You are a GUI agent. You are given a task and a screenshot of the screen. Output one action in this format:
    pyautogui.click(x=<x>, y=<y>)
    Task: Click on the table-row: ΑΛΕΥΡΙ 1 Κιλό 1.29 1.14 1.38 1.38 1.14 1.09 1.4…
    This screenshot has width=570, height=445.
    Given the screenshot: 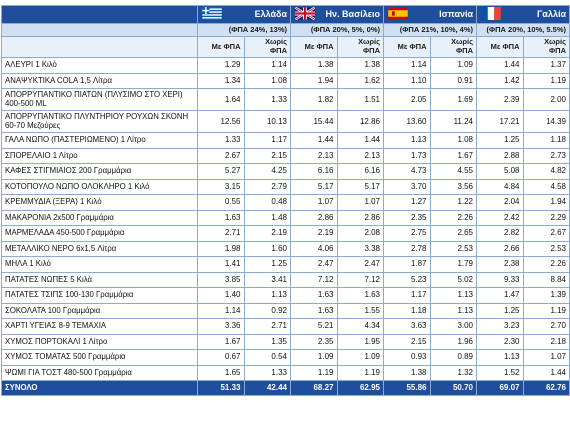 What is the action you would take?
    pyautogui.click(x=285, y=65)
    